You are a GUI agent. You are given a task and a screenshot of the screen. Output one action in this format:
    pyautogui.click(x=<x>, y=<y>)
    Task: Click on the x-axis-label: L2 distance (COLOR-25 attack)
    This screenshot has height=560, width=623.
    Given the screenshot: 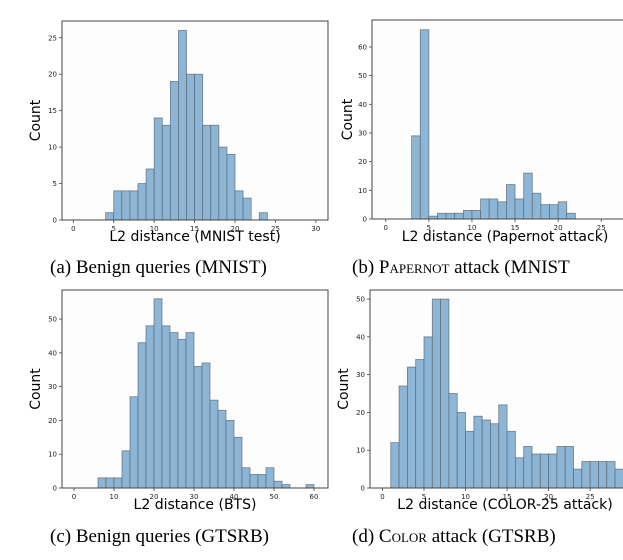 What is the action you would take?
    pyautogui.click(x=504, y=505)
    